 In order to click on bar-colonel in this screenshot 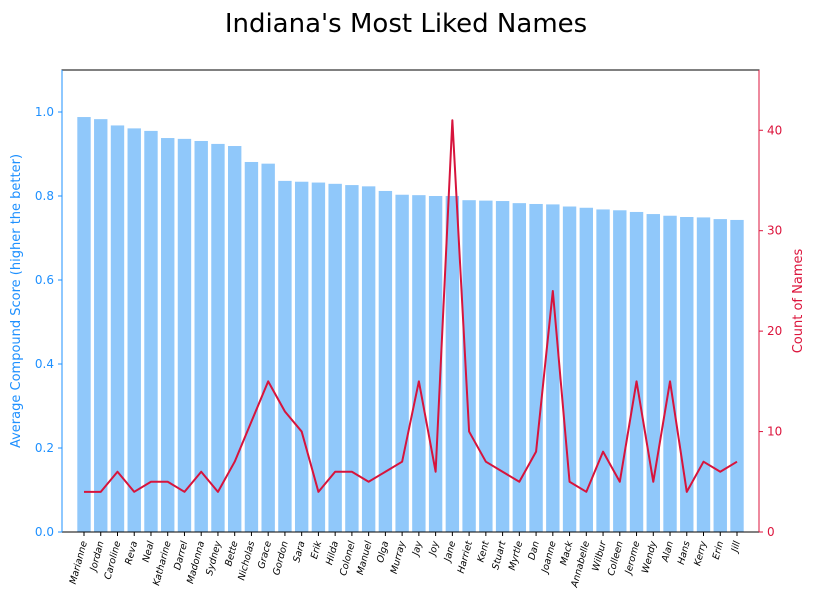, I will do `click(352, 358)`.